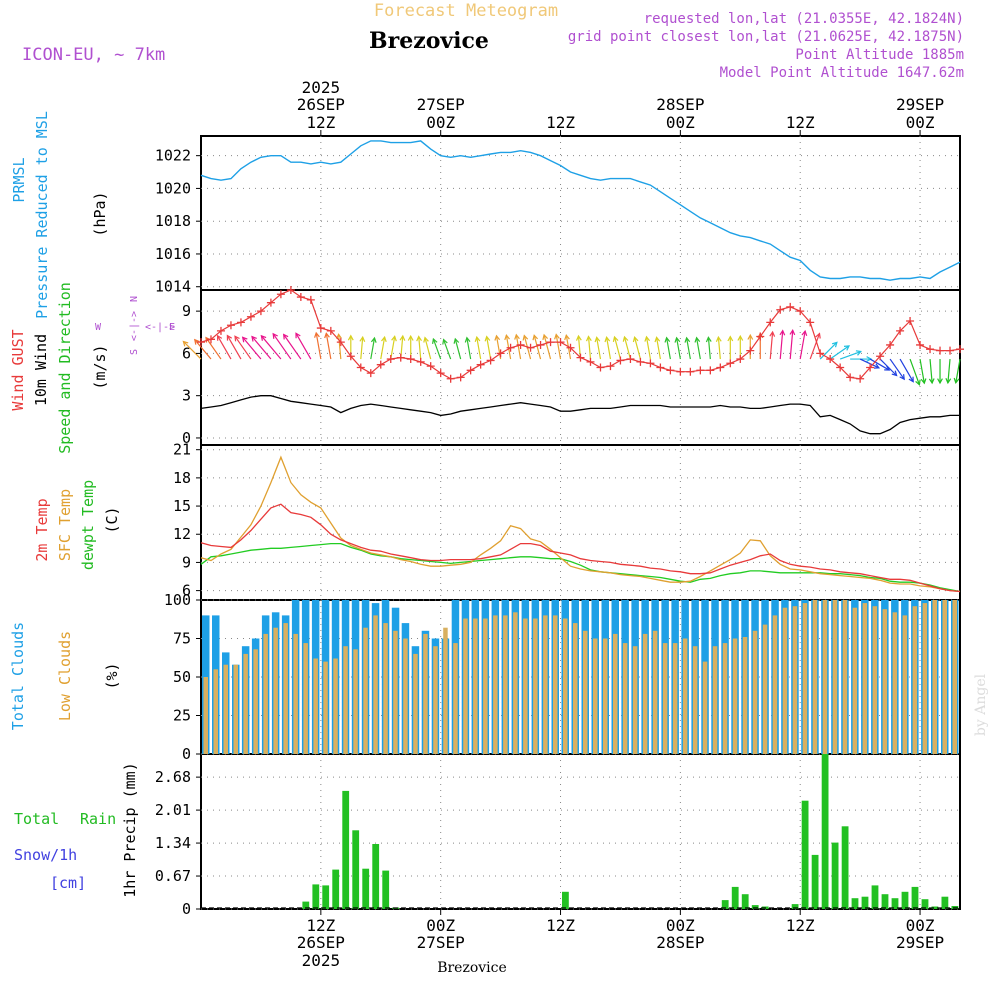 The width and height of the screenshot is (1000, 1000). Describe the element at coordinates (321, 960) in the screenshot. I see `bottom-year-label: 2025` at that location.